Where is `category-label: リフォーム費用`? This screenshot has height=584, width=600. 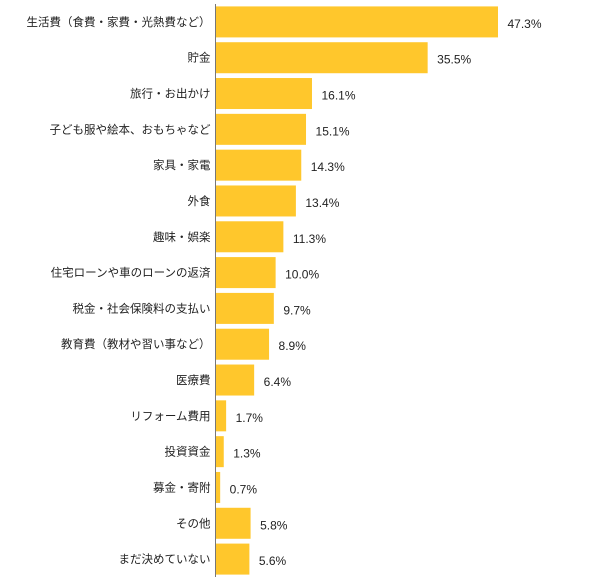
category-label: リフォーム費用 is located at coordinates (170, 416).